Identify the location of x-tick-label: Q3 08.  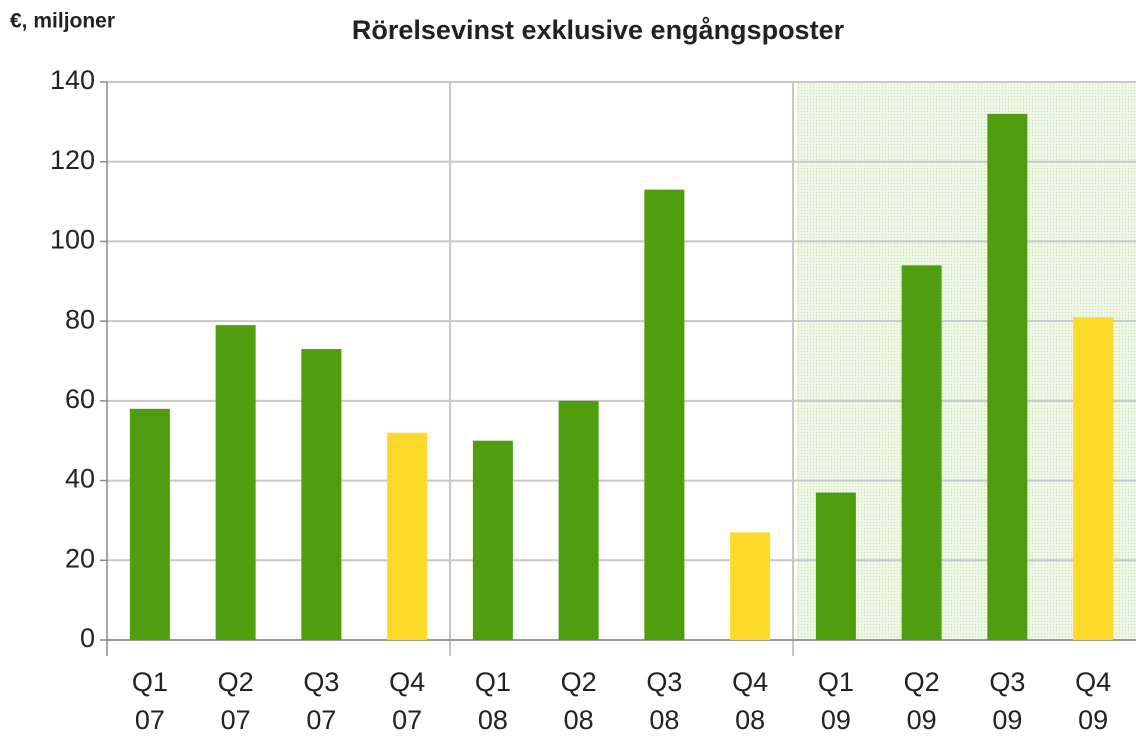
(664, 701).